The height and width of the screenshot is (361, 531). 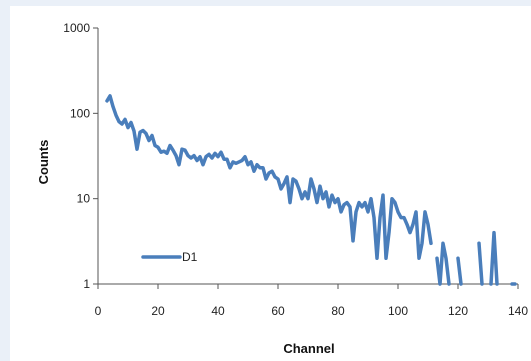 I want to click on x-tick-label: 100, so click(x=398, y=311).